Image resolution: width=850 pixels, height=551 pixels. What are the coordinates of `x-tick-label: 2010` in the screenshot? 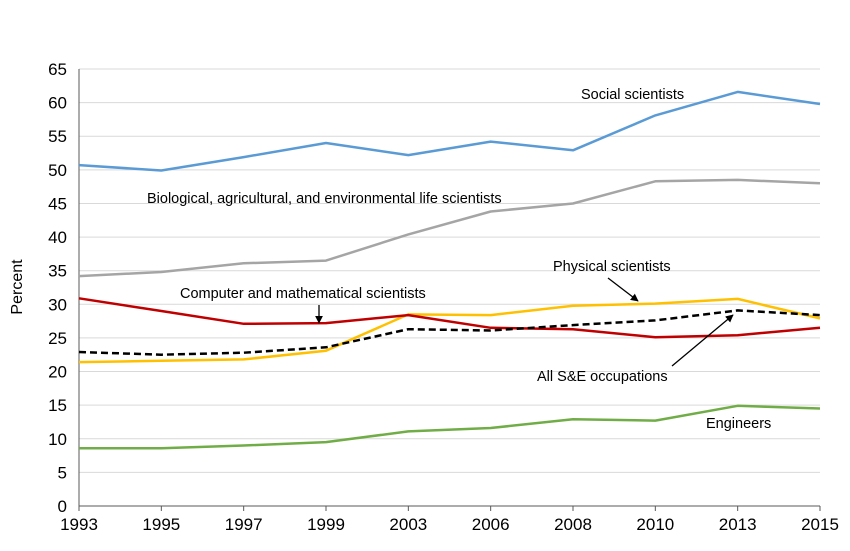 It's located at (655, 524).